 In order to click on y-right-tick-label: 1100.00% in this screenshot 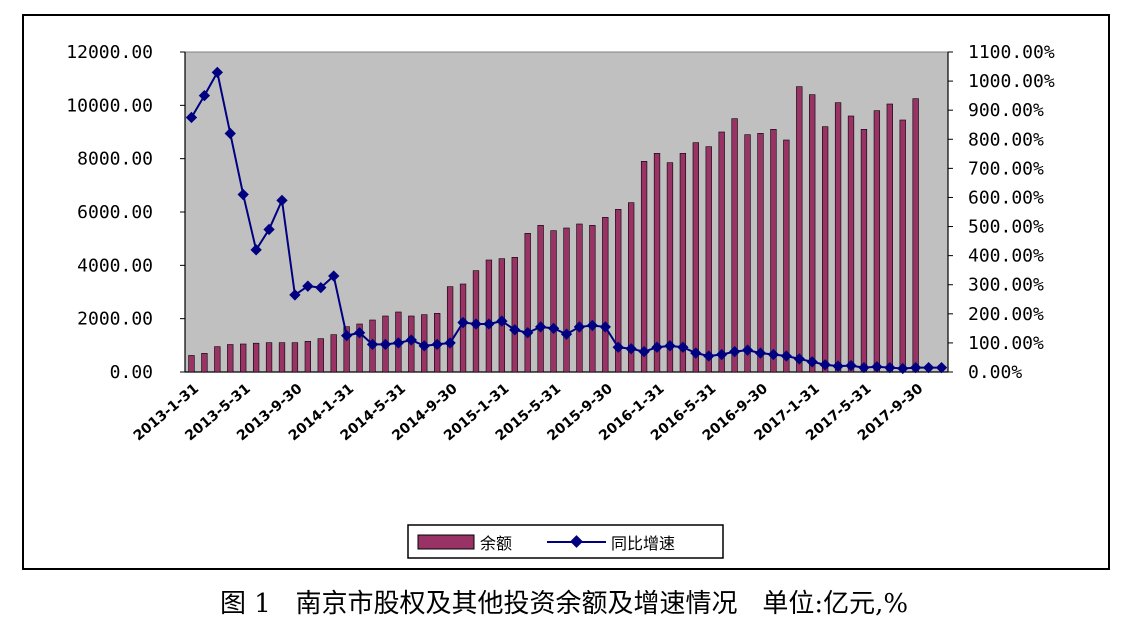, I will do `click(1011, 52)`.